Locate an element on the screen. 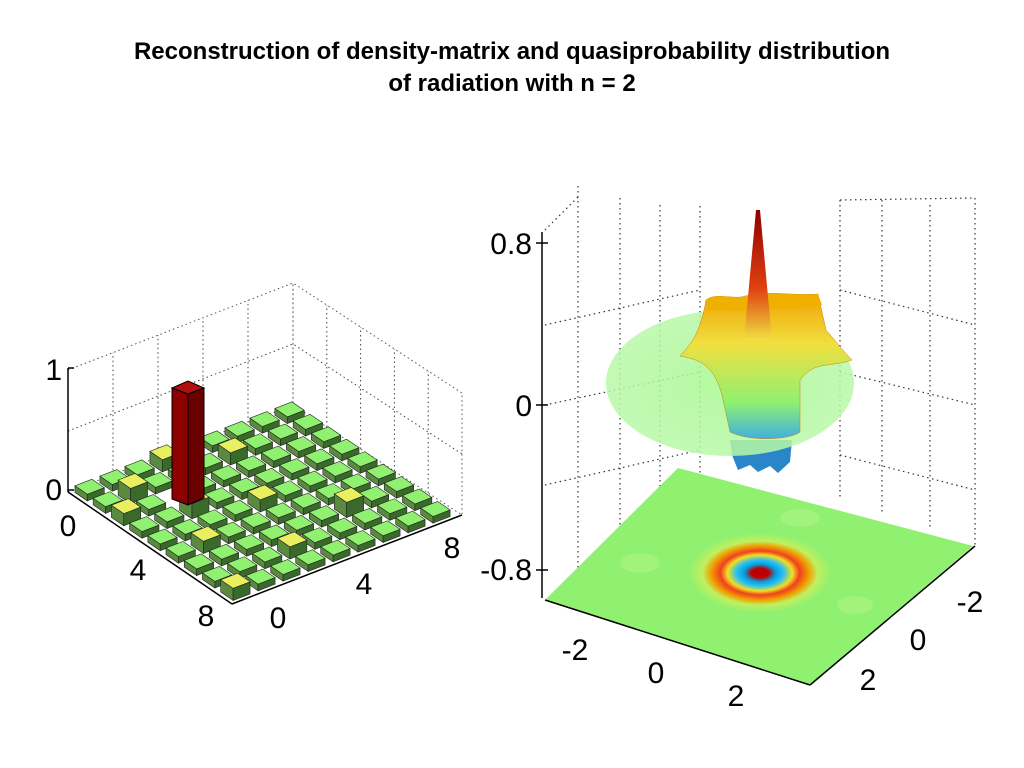  right-x-tick-label-2: 2 is located at coordinates (736, 696).